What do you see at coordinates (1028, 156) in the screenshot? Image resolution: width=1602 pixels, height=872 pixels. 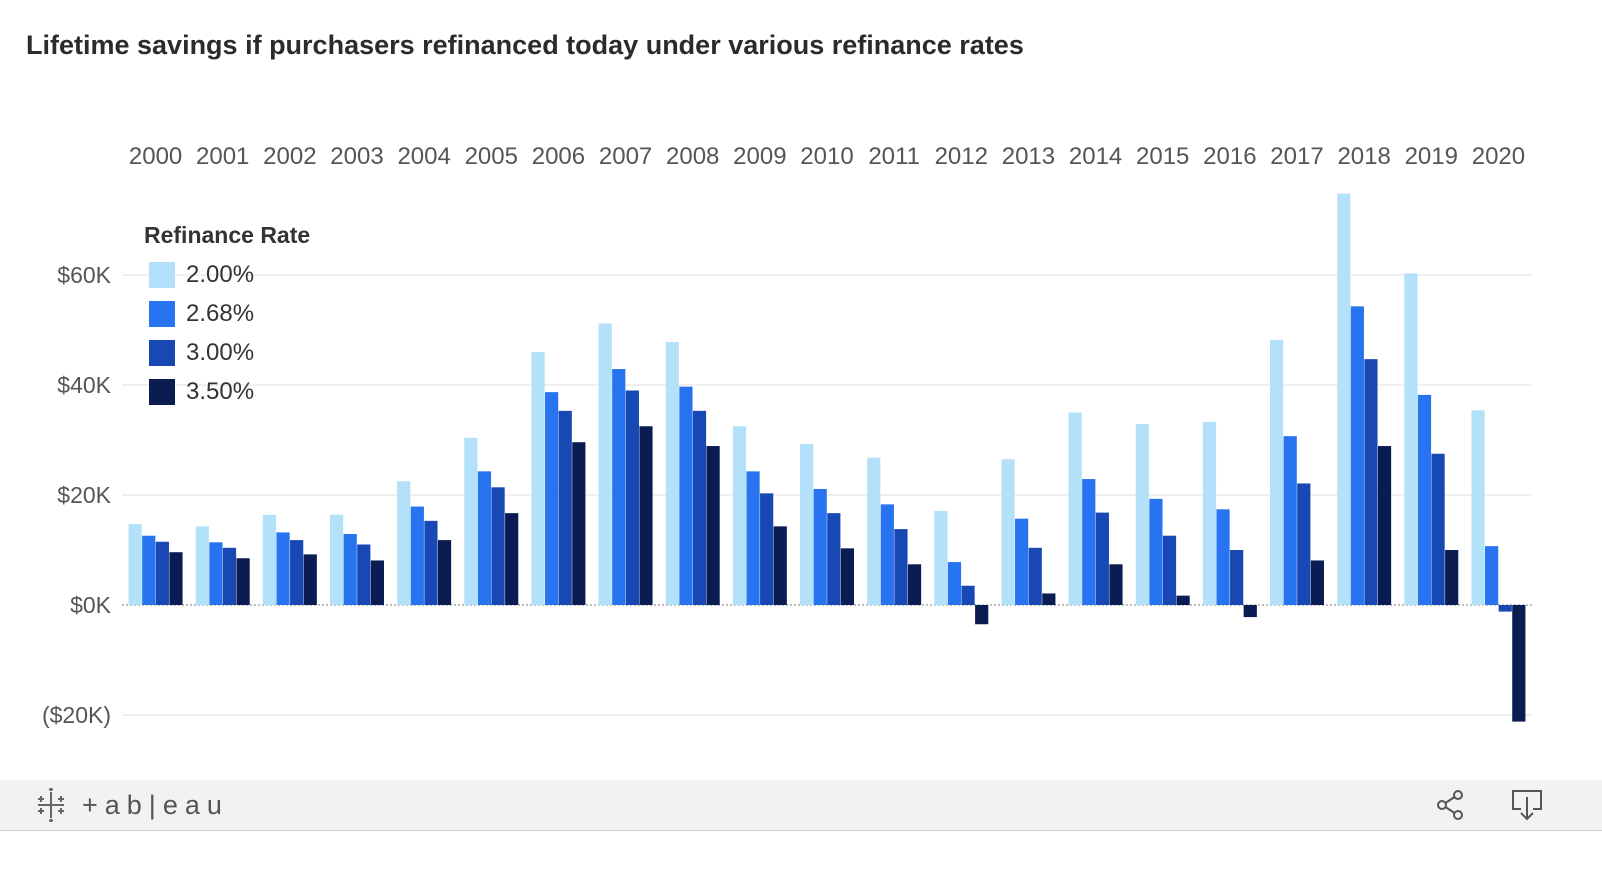 I see `x-tick-label: 2013` at bounding box center [1028, 156].